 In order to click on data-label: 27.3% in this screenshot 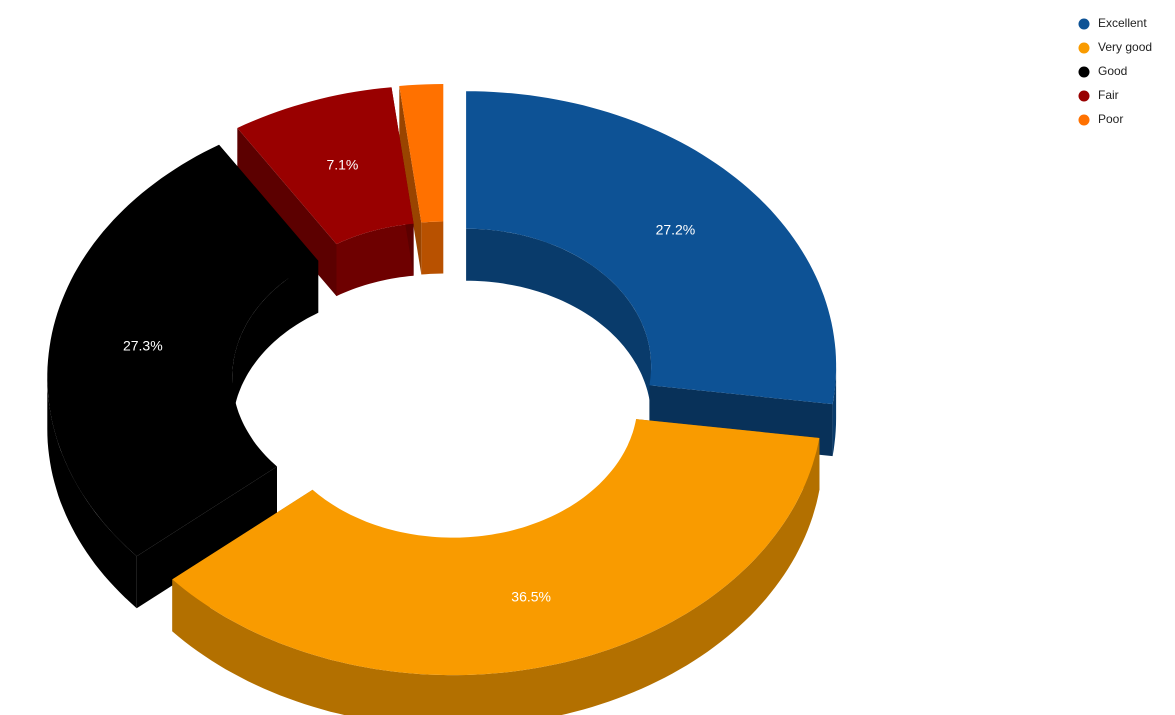, I will do `click(143, 345)`.